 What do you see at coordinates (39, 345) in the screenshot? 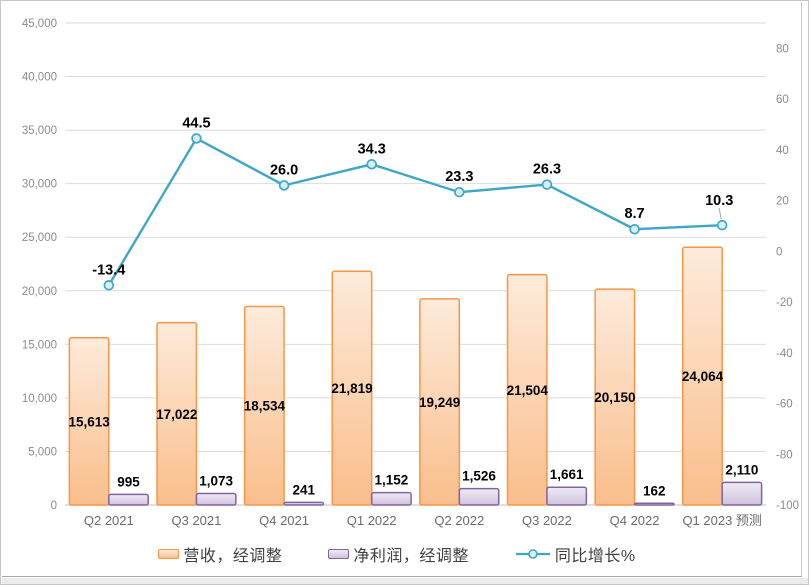
I see `left-axis-tick-label: 15,000` at bounding box center [39, 345].